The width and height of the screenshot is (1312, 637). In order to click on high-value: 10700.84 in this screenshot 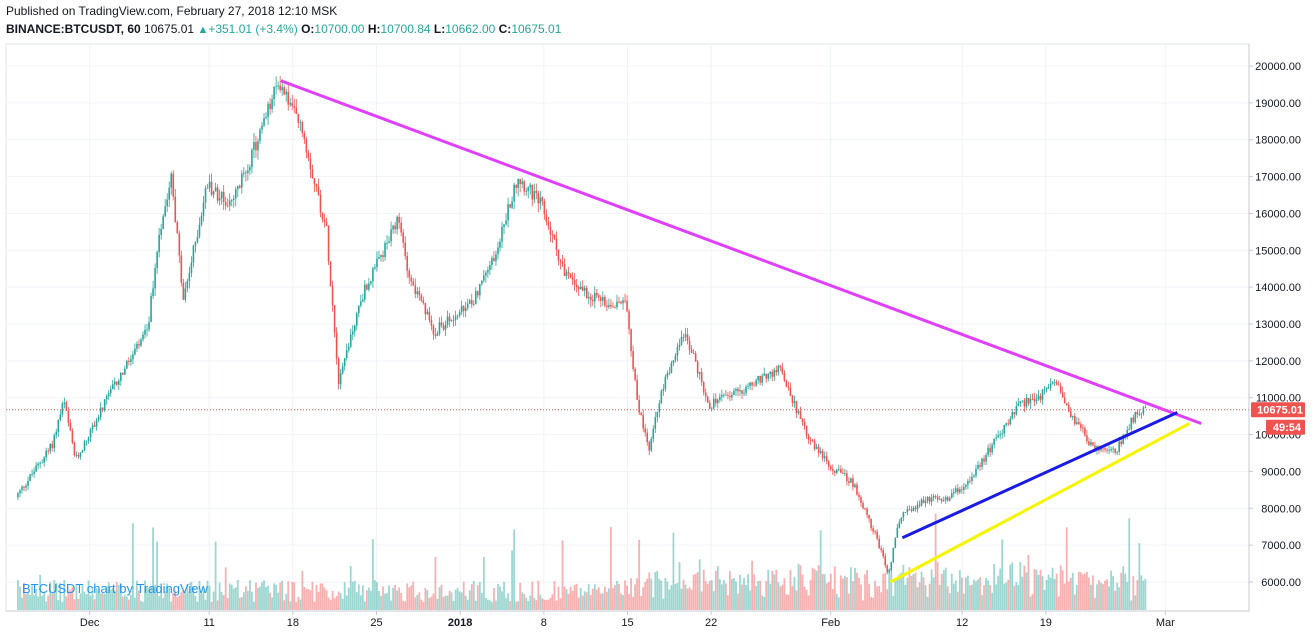, I will do `click(405, 29)`.